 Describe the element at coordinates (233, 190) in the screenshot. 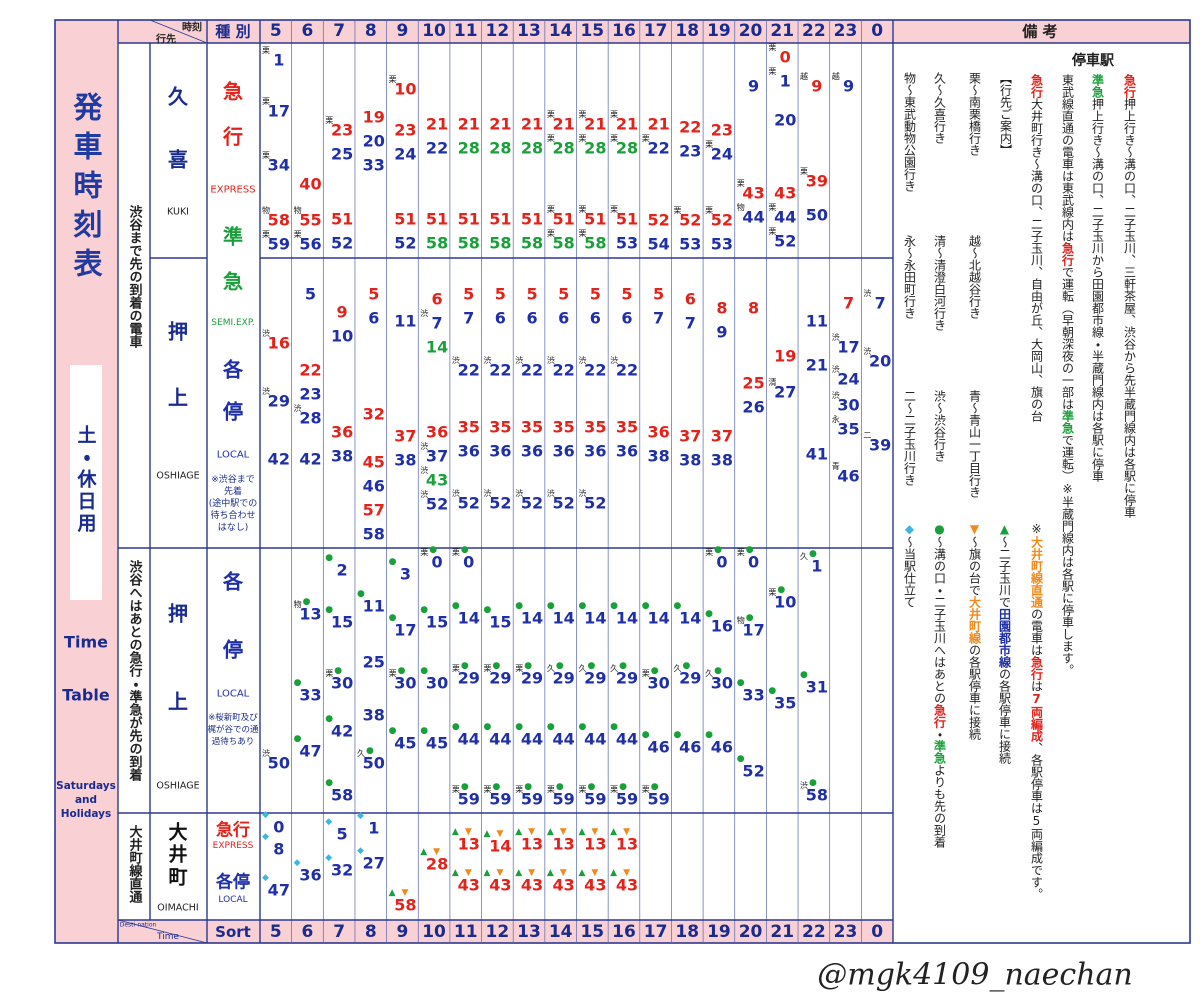

I see `kind-en: EXPRESS` at that location.